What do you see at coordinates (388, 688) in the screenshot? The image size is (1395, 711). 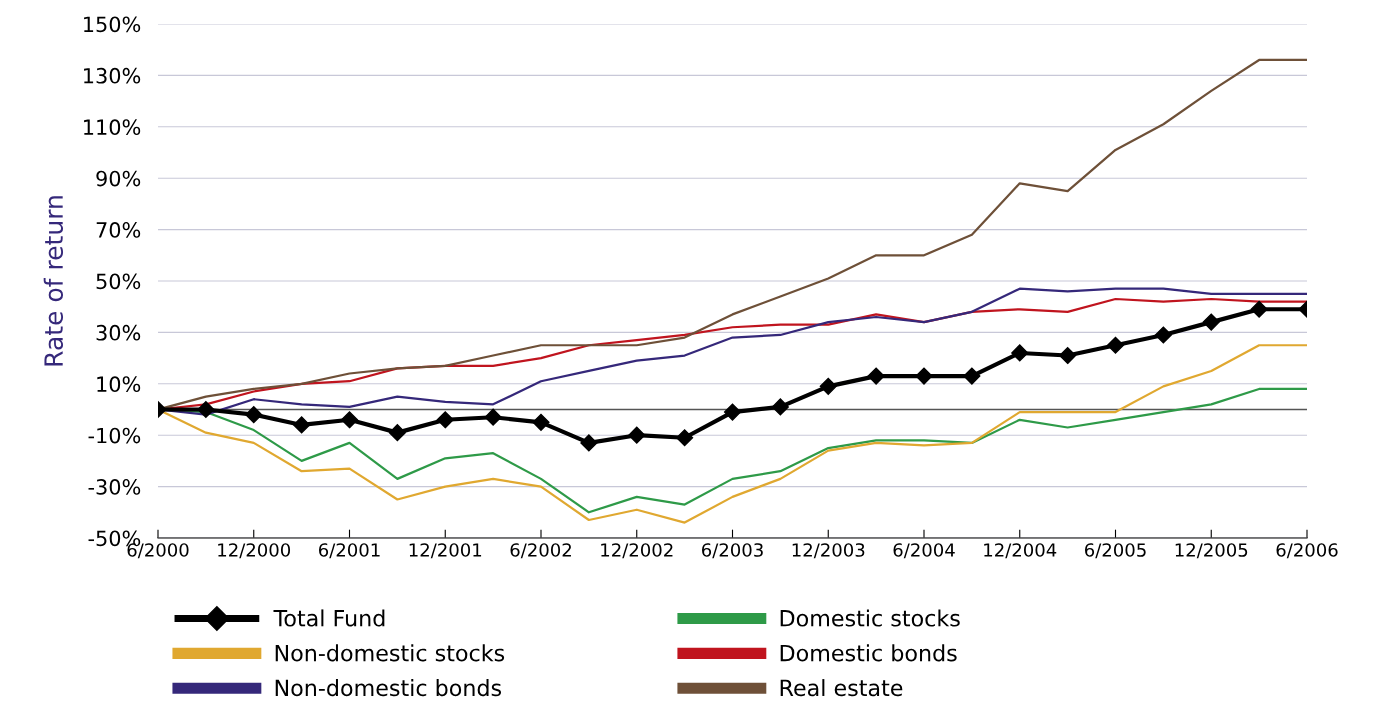 I see `legend-label: Non-domestic bonds` at bounding box center [388, 688].